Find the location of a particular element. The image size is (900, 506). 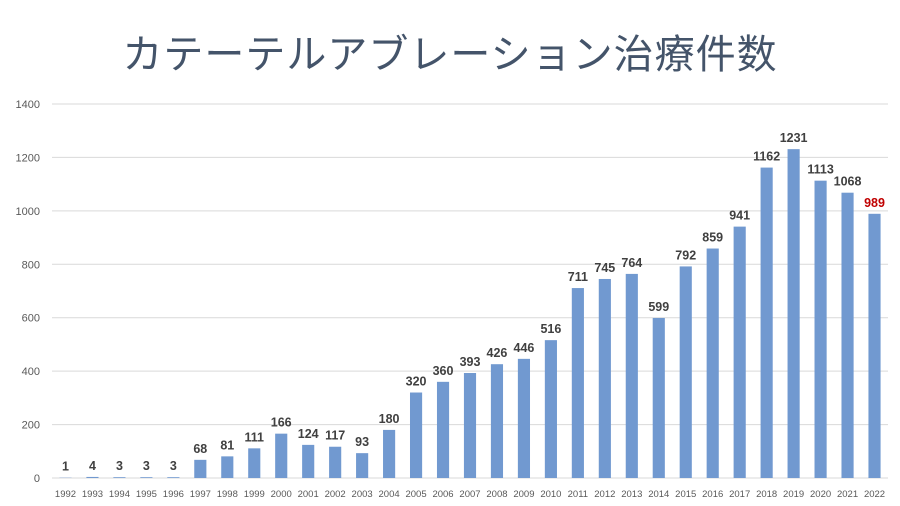

x-tick-label: 2013 is located at coordinates (631, 494).